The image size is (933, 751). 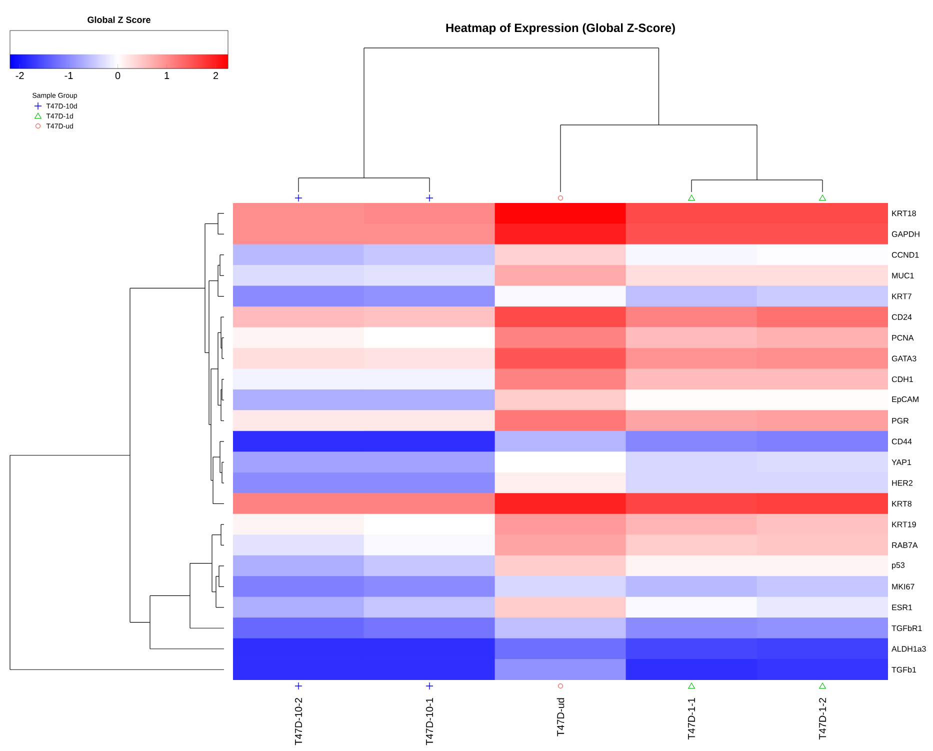 What do you see at coordinates (902, 607) in the screenshot?
I see `y-tick-label: ESR1` at bounding box center [902, 607].